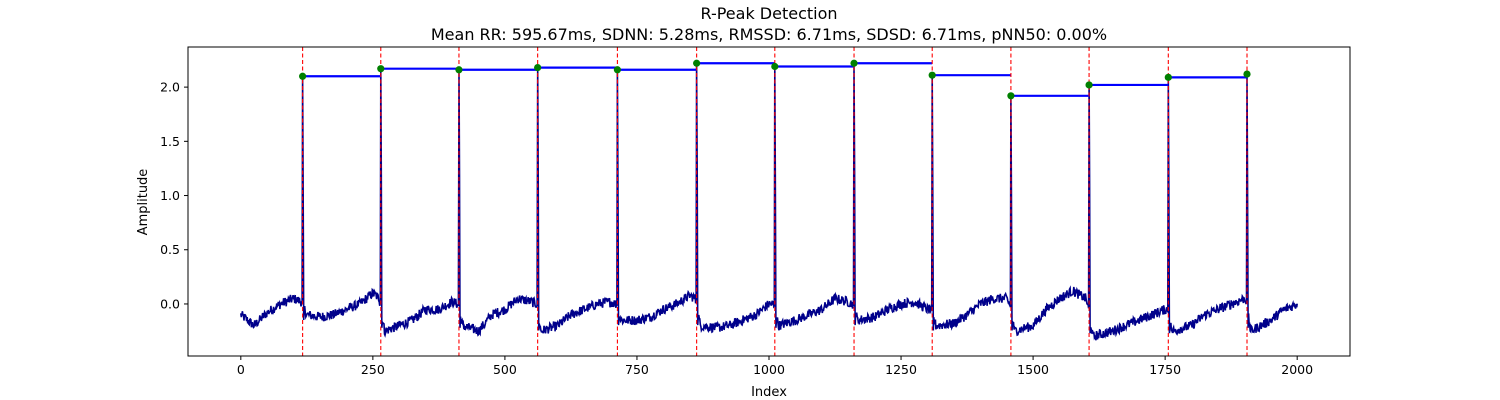 The height and width of the screenshot is (400, 1500). Describe the element at coordinates (373, 369) in the screenshot. I see `x-tick-label: 250` at that location.